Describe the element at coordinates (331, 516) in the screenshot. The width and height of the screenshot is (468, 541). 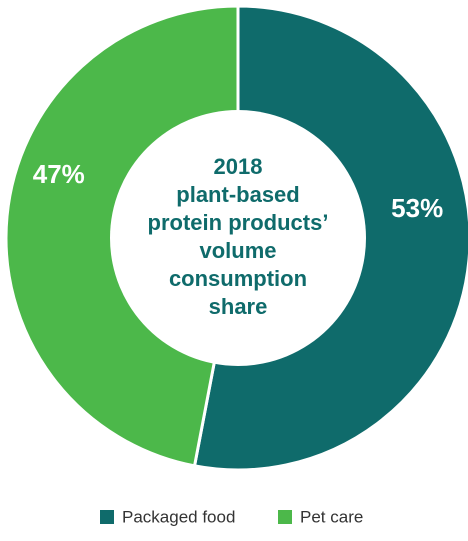
I see `legend-label: Pet care` at that location.